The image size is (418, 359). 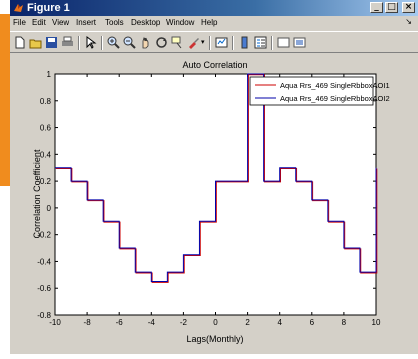 I want to click on x-tick-label: -10, so click(x=55, y=322).